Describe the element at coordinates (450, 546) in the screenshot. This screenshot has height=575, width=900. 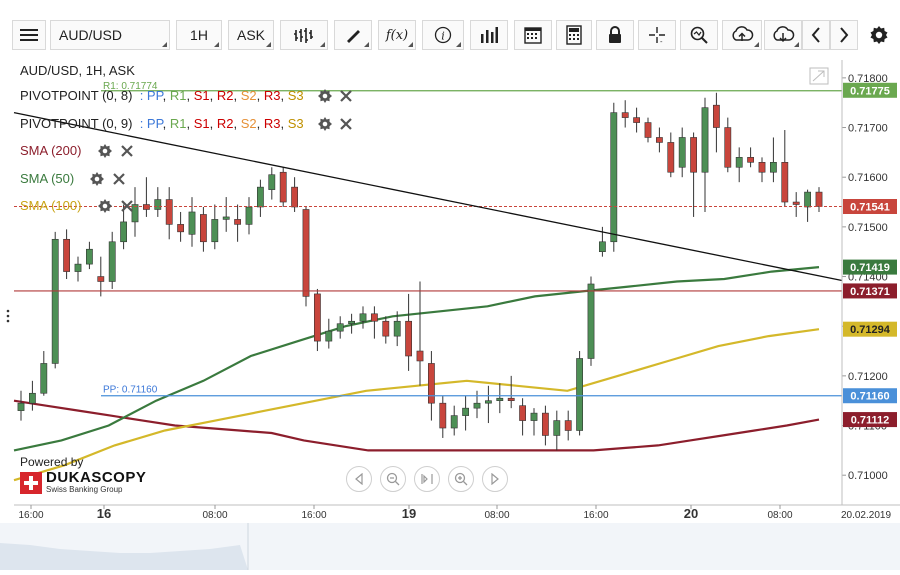
I see `overview-navigator` at that location.